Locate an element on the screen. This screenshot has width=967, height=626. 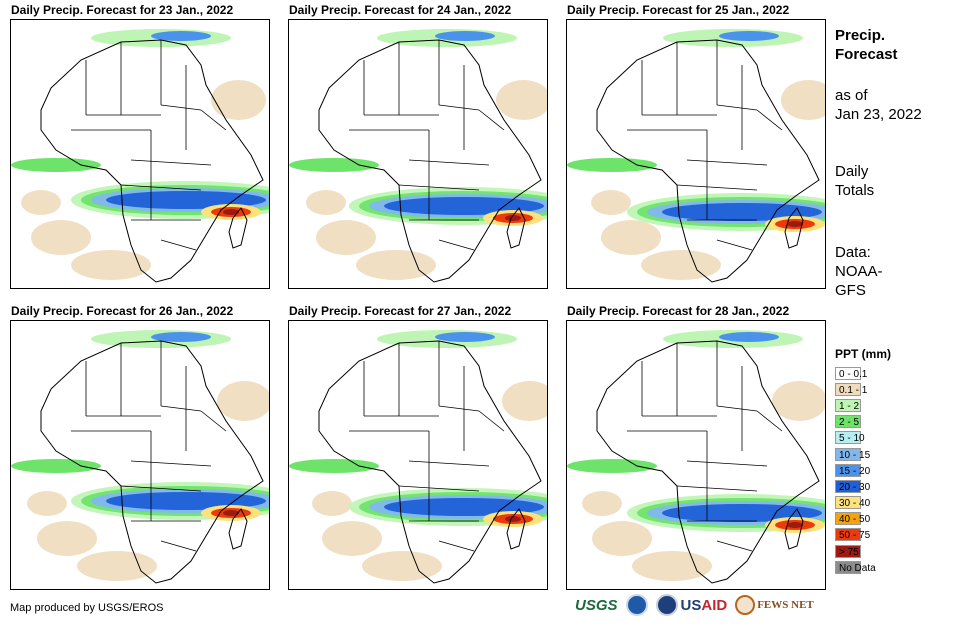
legend-label: 5 - 10 is located at coordinates (852, 439).